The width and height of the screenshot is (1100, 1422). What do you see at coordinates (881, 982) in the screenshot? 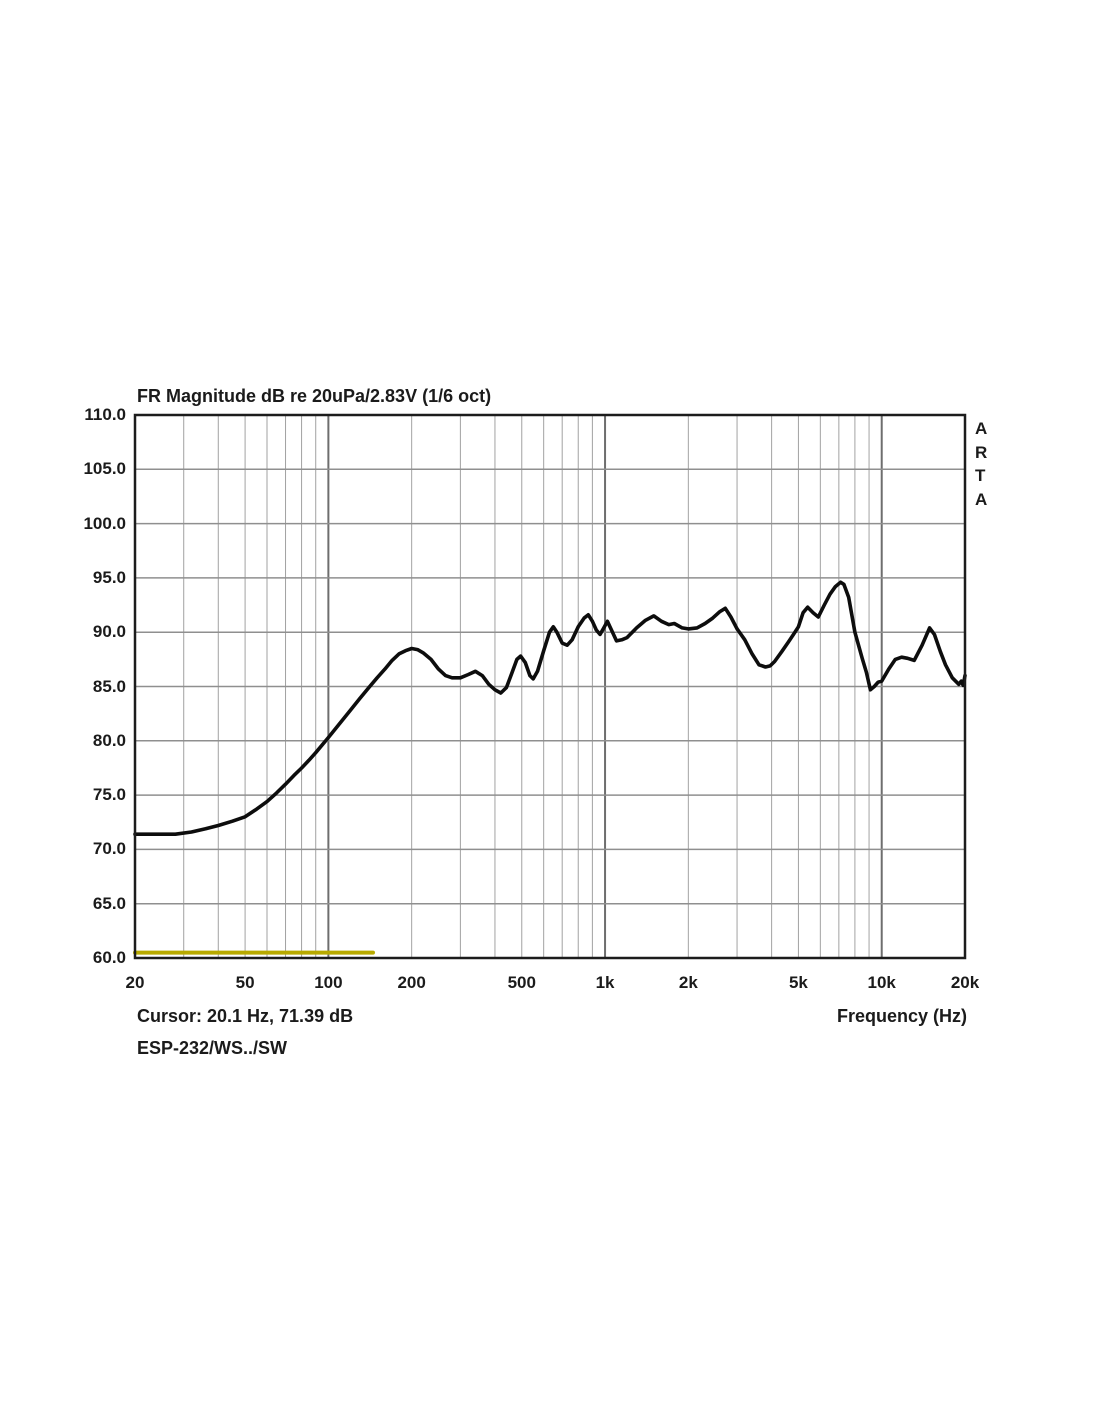
I see `x-tick-label: 10k` at bounding box center [881, 982].